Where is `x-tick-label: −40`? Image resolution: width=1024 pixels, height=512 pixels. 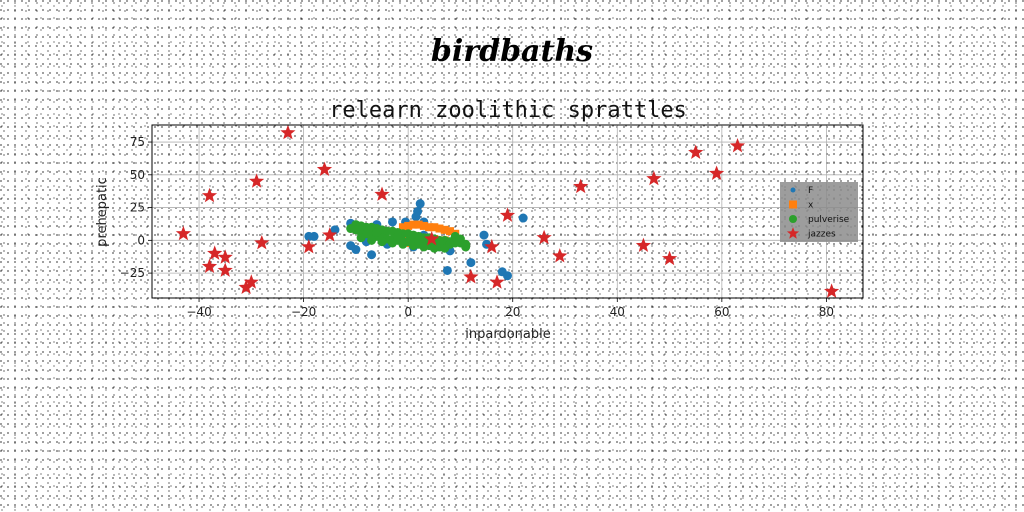
x-tick-label: −40 is located at coordinates (198, 312).